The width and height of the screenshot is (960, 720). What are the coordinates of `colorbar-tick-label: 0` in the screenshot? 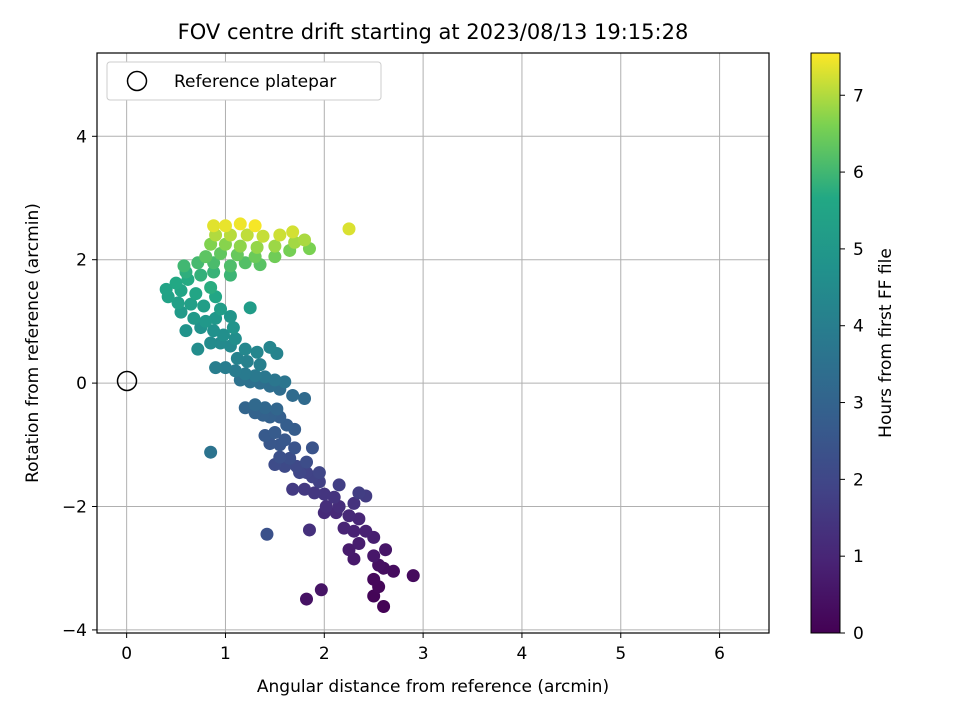 It's located at (858, 634).